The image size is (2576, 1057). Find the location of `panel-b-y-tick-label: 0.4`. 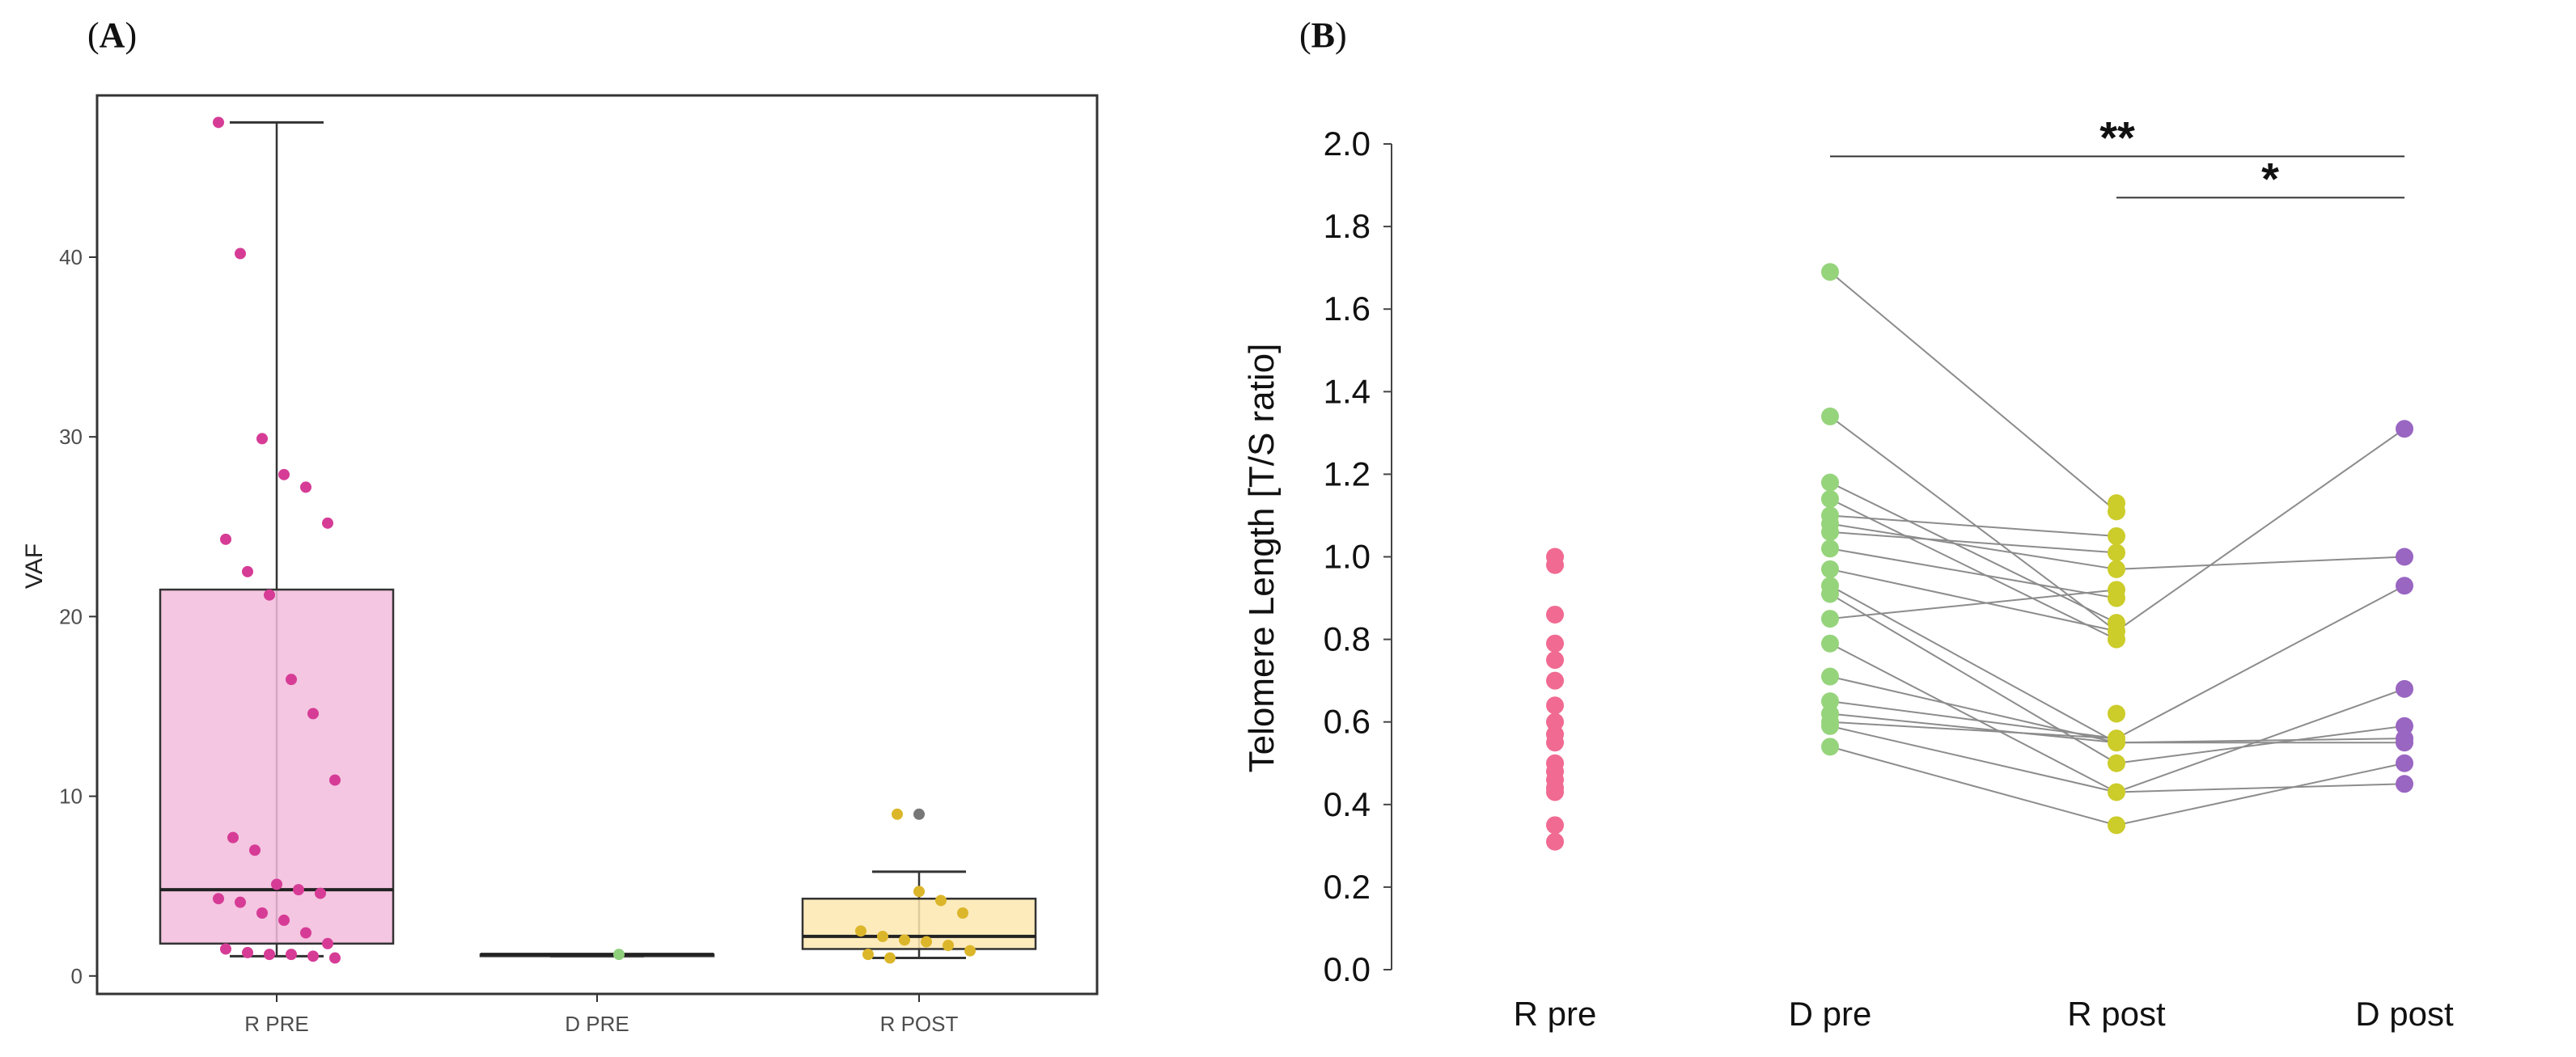

panel-b-y-tick-label: 0.4 is located at coordinates (1347, 804).